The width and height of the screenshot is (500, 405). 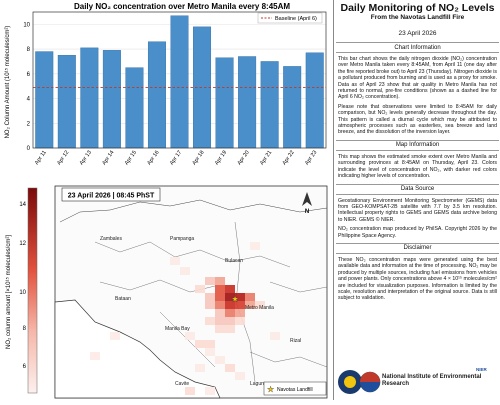 What do you see at coordinates (289, 158) in the screenshot?
I see `x-tick-label: Apr 22` at bounding box center [289, 158].